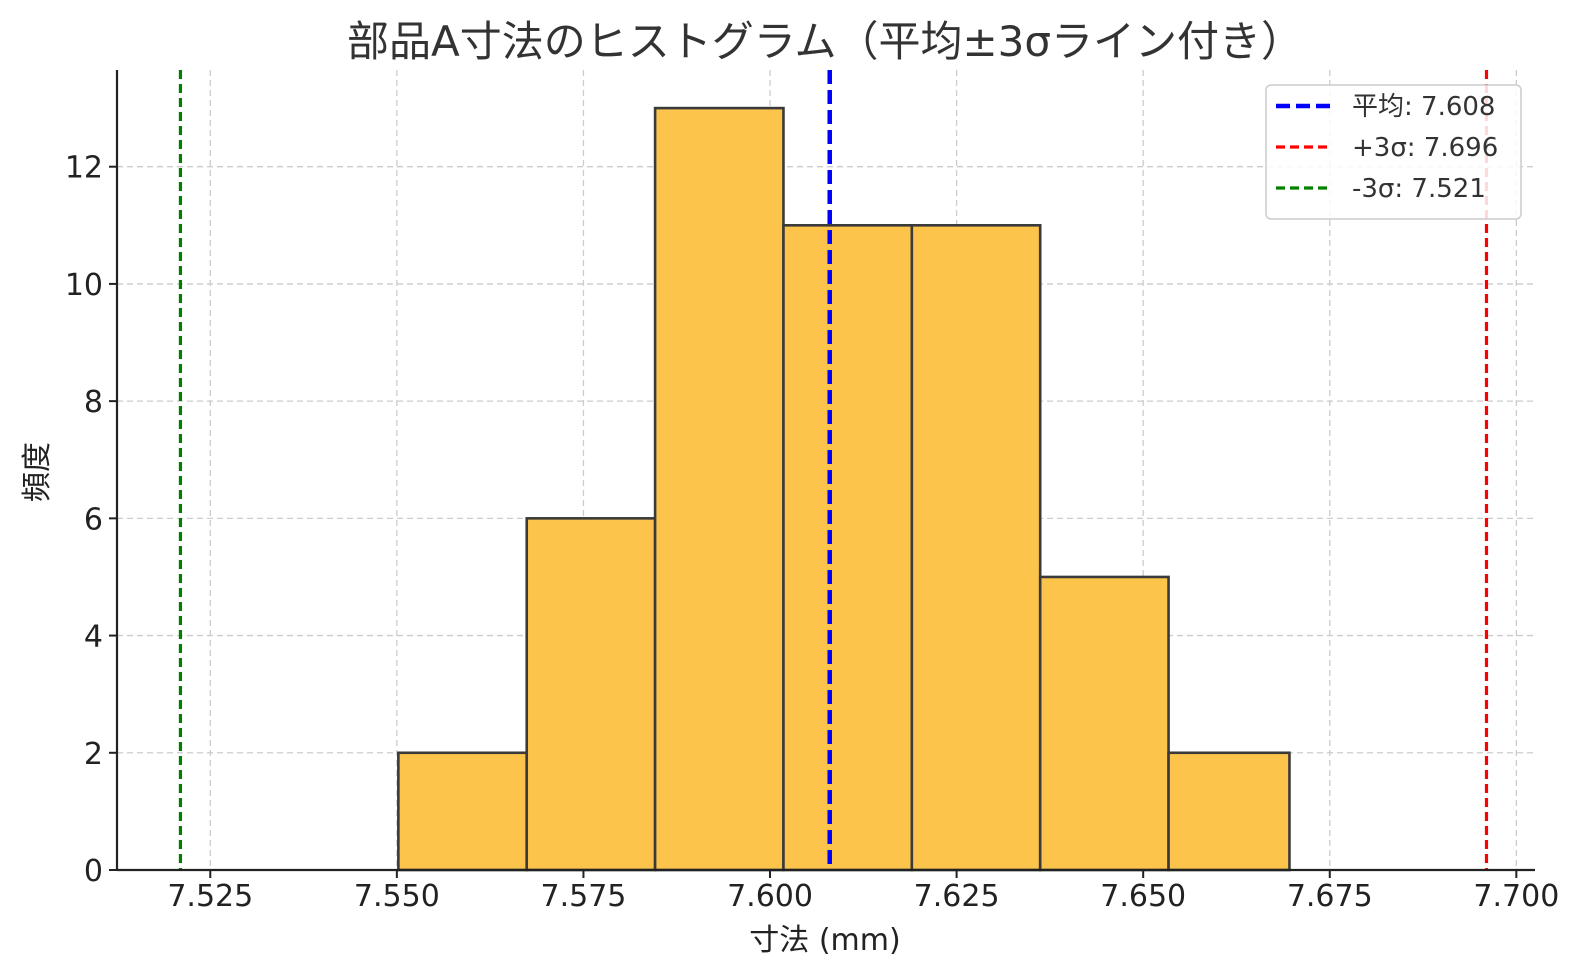 The width and height of the screenshot is (1575, 980). What do you see at coordinates (93, 402) in the screenshot?
I see `y-tick-label: 8` at bounding box center [93, 402].